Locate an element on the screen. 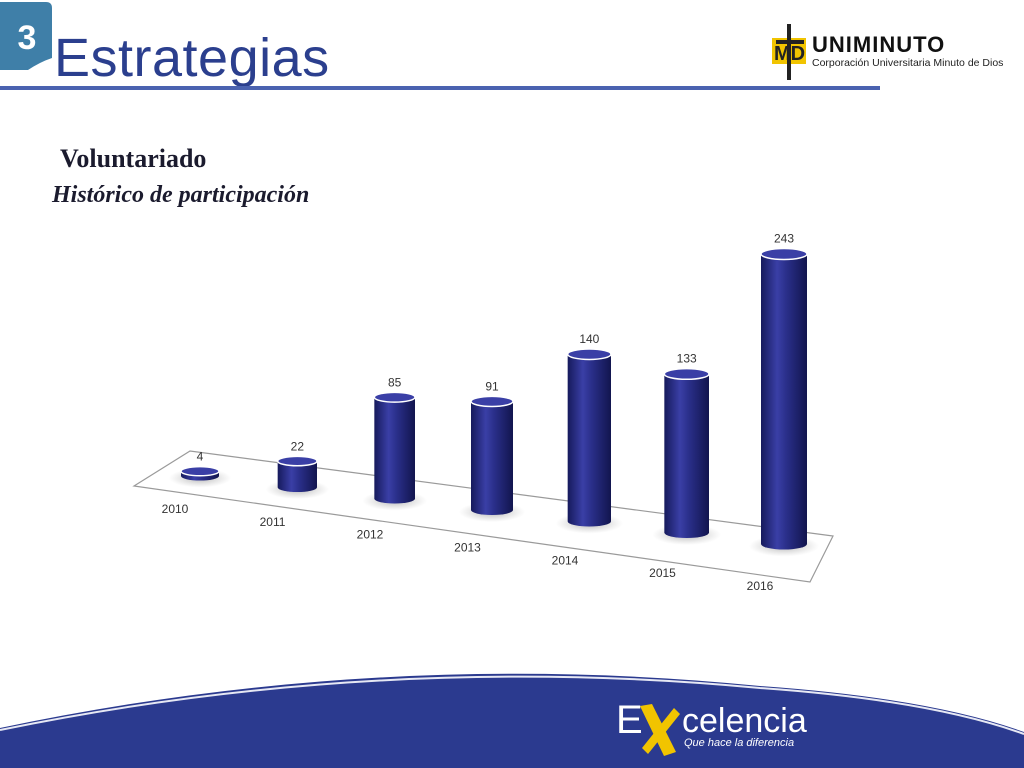  bar-top-2016 is located at coordinates (784, 254).